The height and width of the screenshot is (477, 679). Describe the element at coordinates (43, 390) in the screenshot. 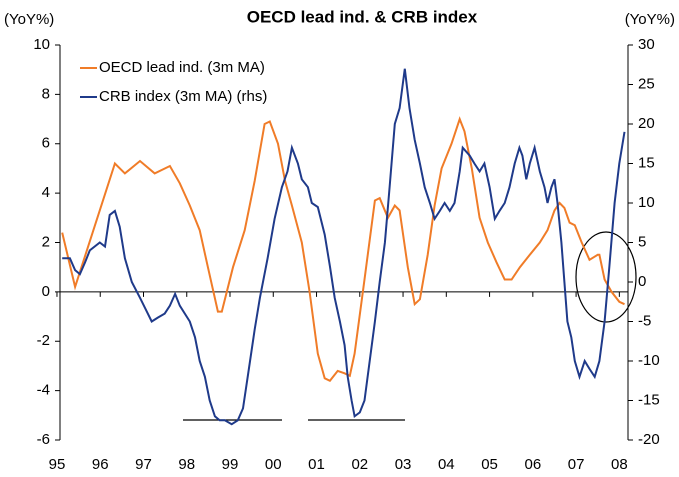

I see `y-tick-label: -4` at that location.